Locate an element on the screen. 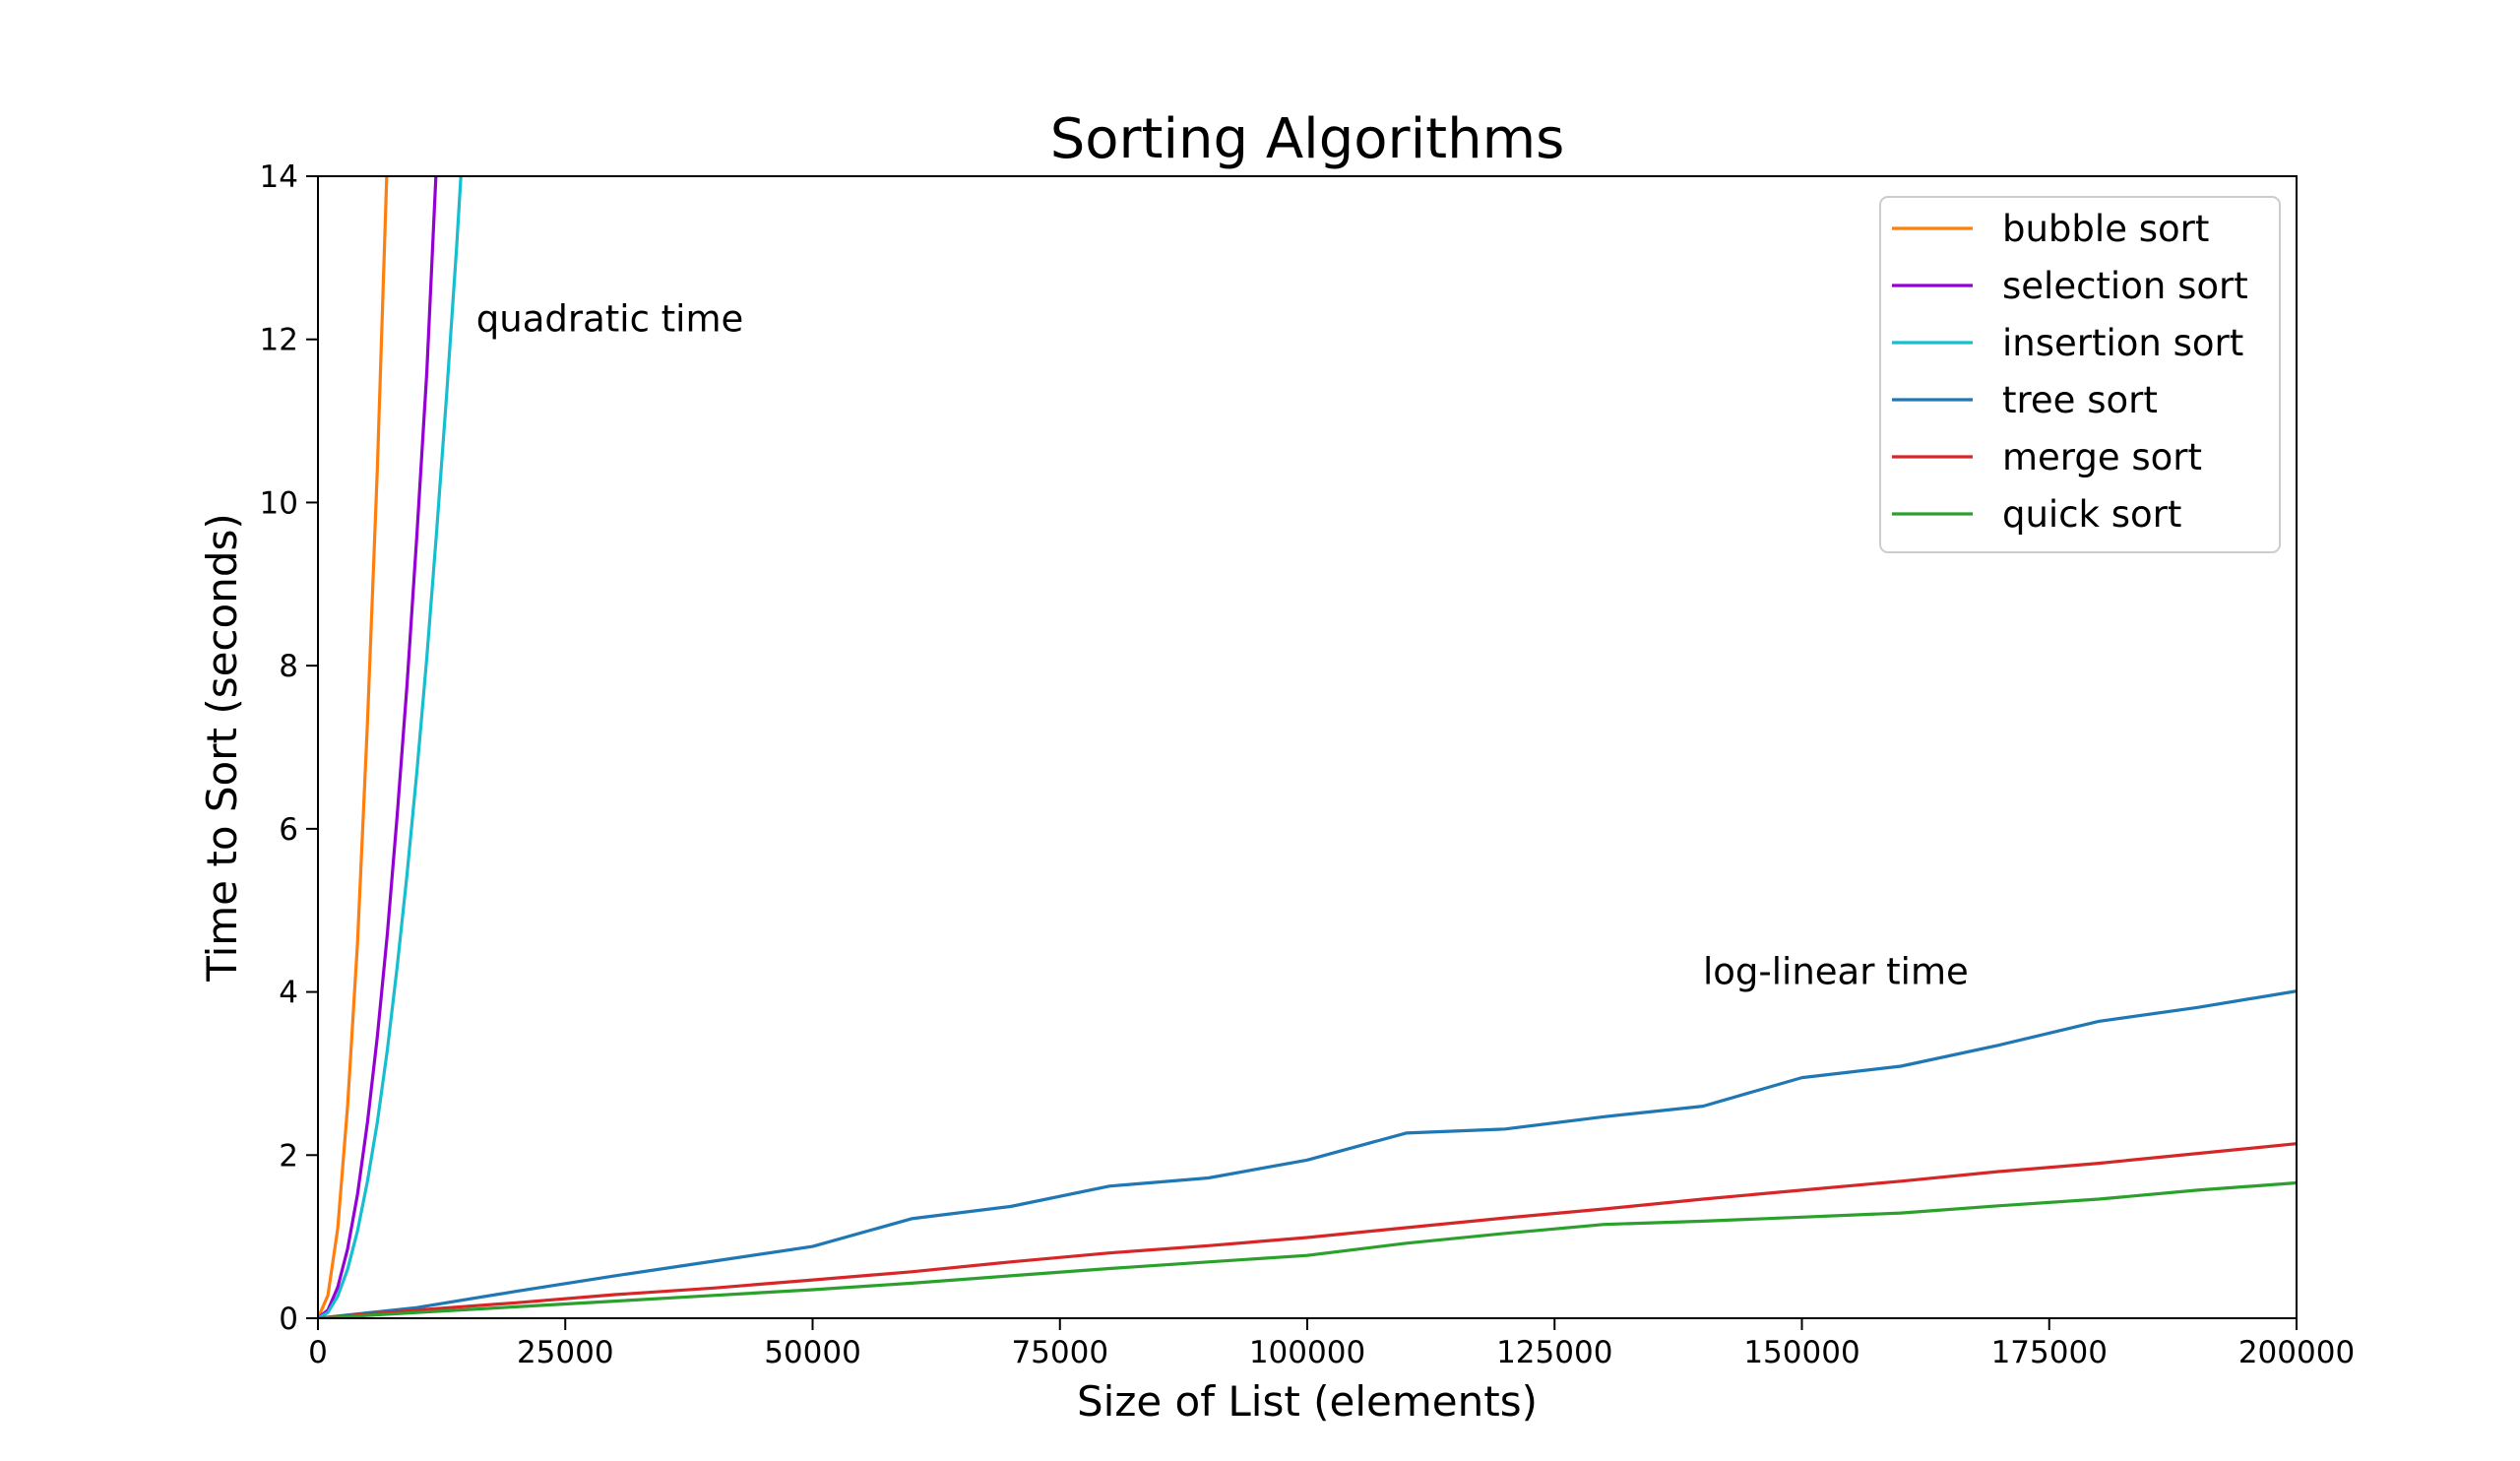 The height and width of the screenshot is (1461, 2520). x-tick-label: 0 is located at coordinates (318, 1352).